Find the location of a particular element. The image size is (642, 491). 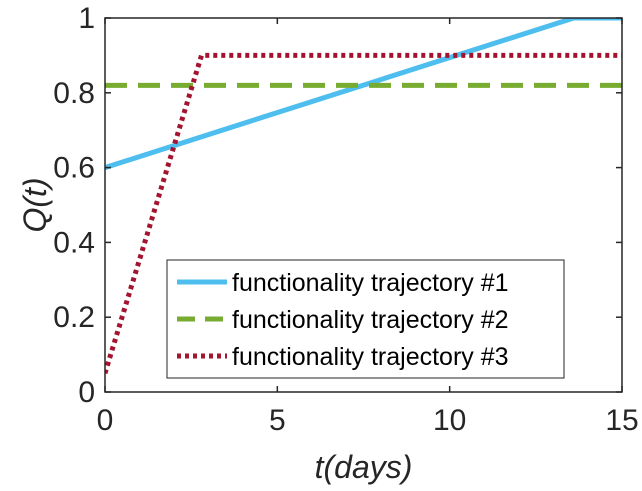

y-tick-label: 0.4 is located at coordinates (74, 242).